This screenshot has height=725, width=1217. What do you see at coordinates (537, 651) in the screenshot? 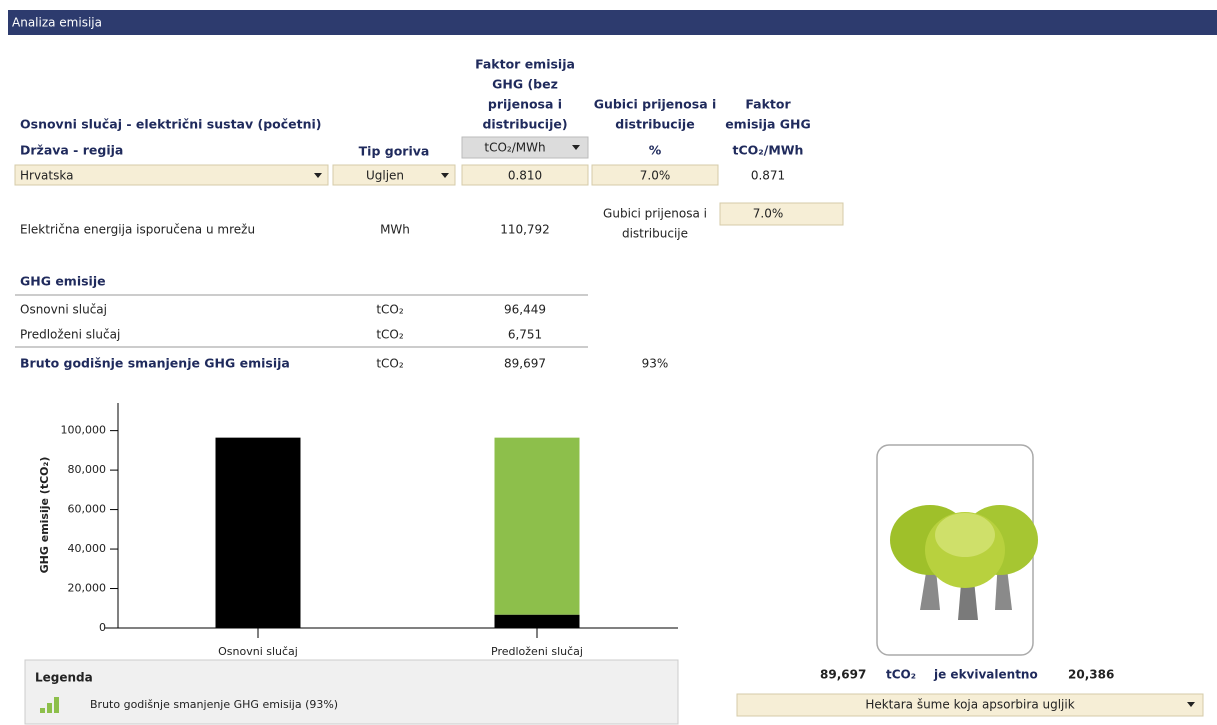
I see `x-tick-label: Predloženi slučaj` at bounding box center [537, 651].